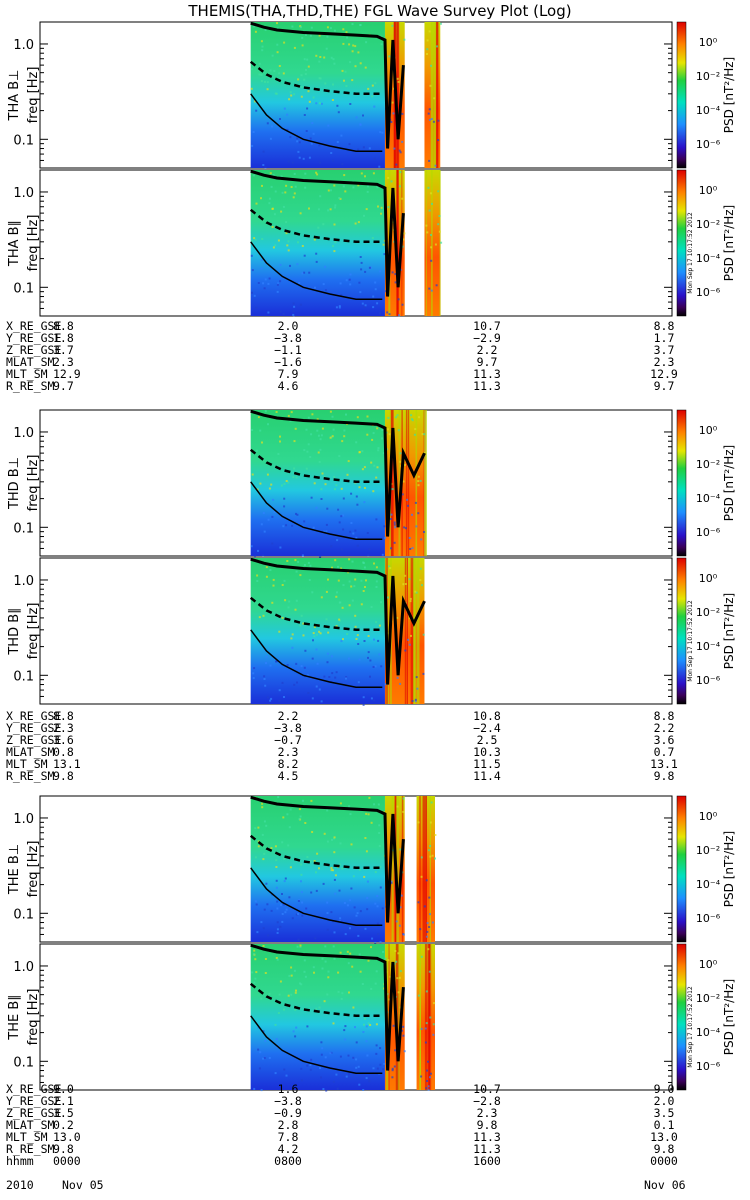  What do you see at coordinates (288, 386) in the screenshot?
I see `ephemeris-value: 4.6` at bounding box center [288, 386].